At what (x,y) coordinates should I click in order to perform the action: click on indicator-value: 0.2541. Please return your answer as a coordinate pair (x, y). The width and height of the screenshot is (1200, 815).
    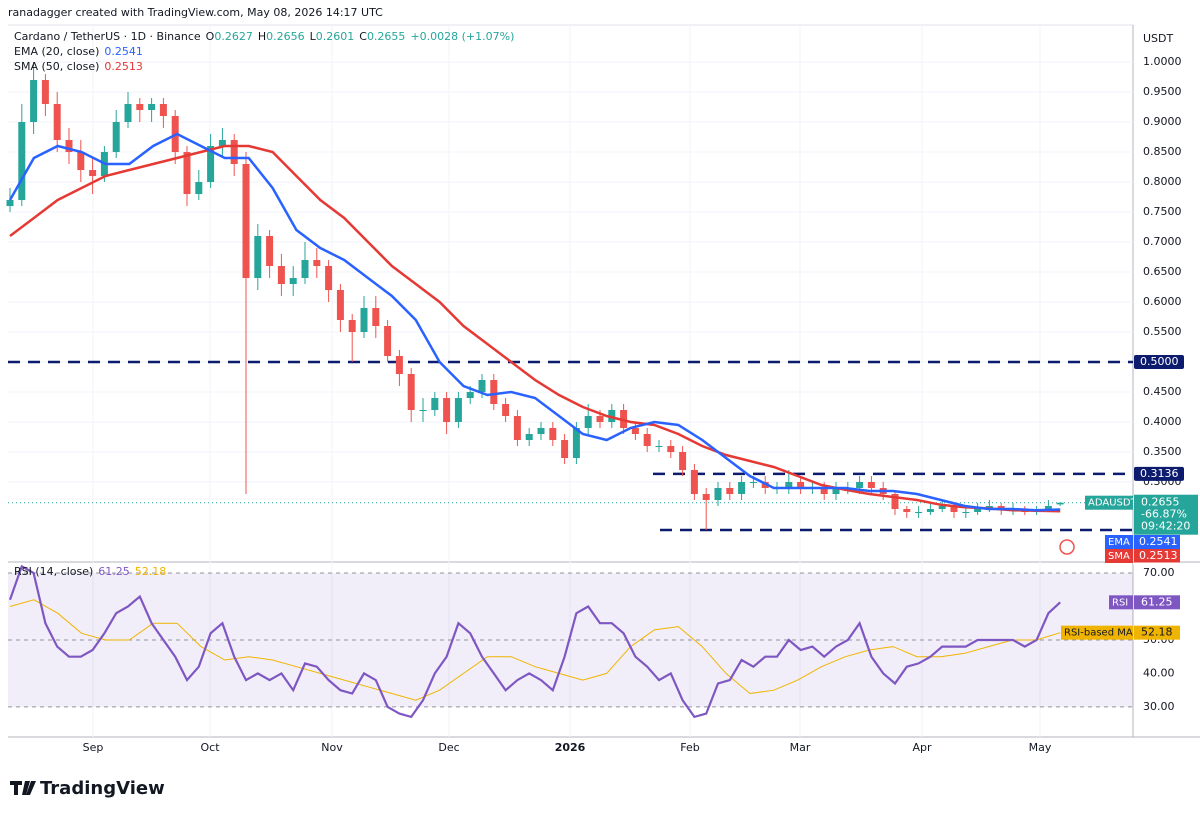
    Looking at the image, I should click on (123, 51).